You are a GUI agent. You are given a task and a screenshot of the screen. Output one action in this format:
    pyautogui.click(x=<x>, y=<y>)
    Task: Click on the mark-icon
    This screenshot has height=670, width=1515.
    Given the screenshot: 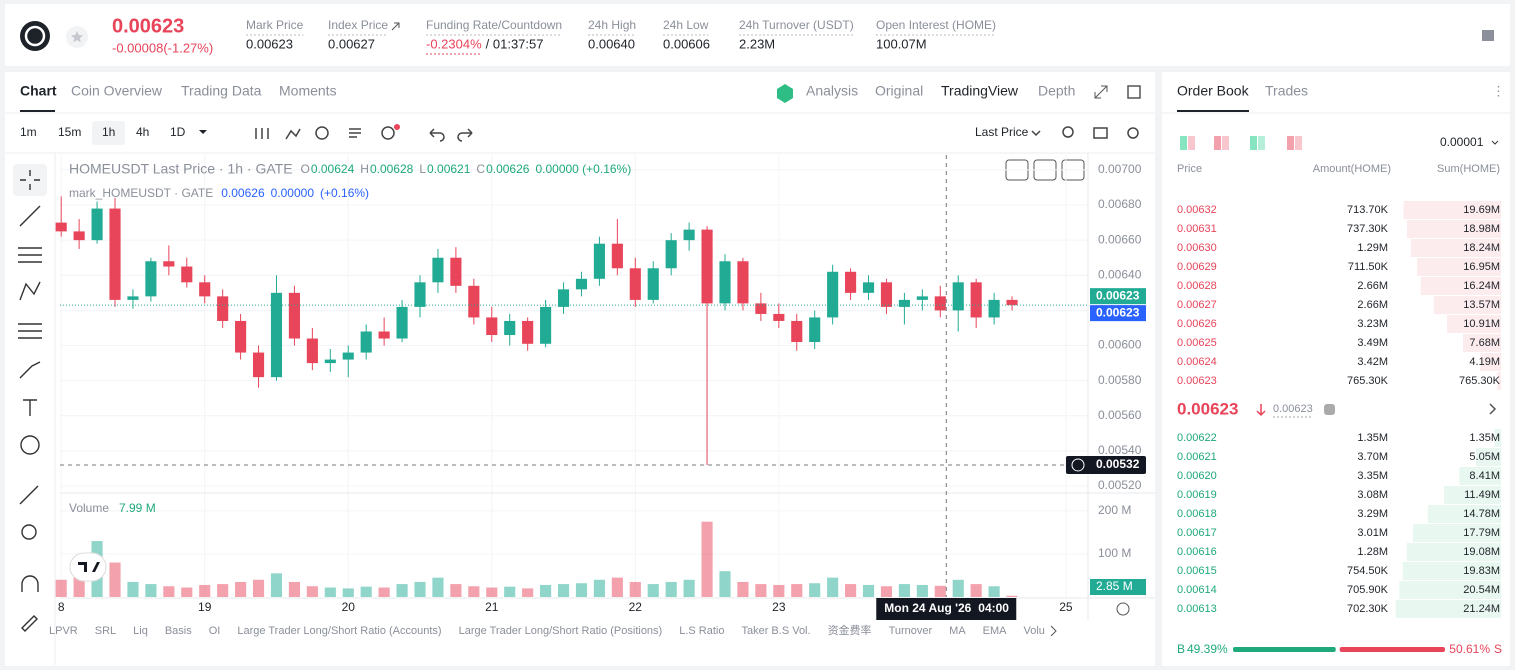 What is the action you would take?
    pyautogui.click(x=1329, y=409)
    